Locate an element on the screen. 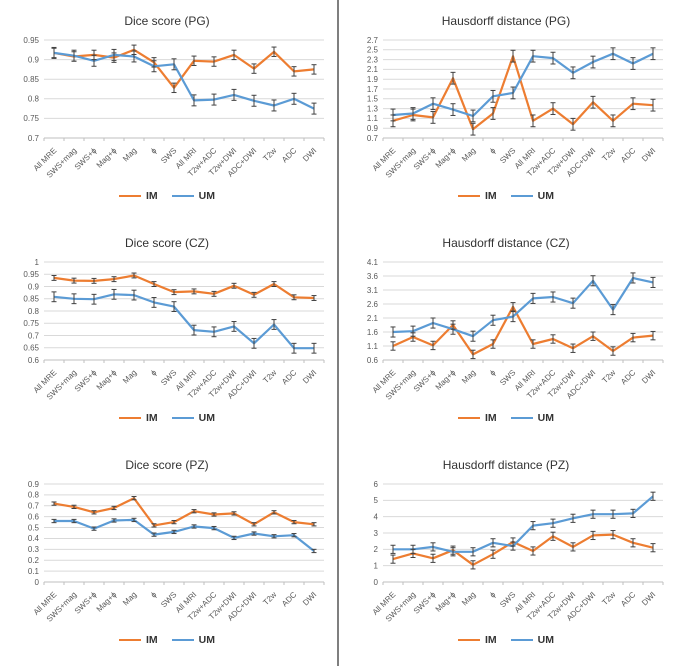 This screenshot has width=673, height=666. svg-text: 2.6 is located at coordinates (373, 304).